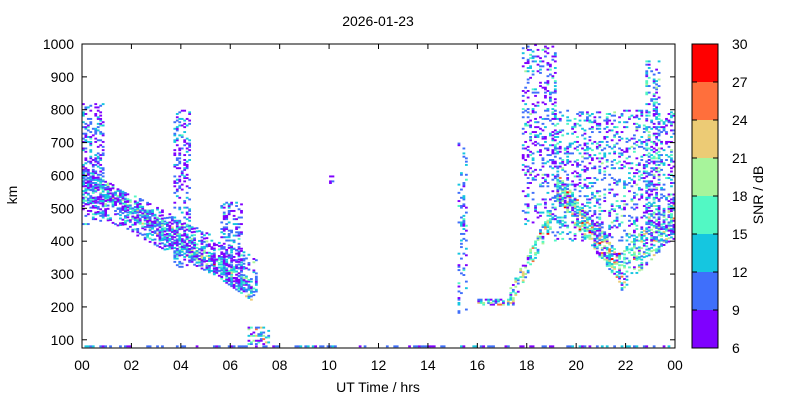  I want to click on x-tick-label: 10, so click(329, 365).